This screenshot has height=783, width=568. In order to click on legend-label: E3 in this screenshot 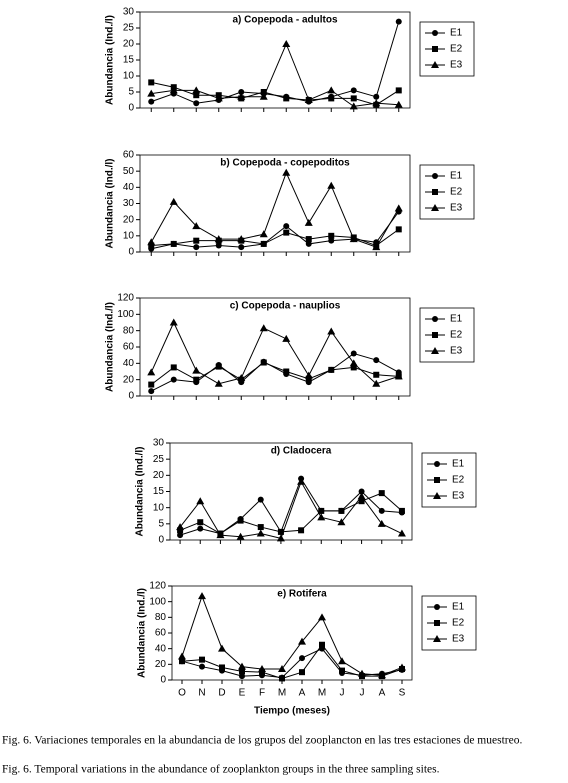, I will do `click(456, 351)`.